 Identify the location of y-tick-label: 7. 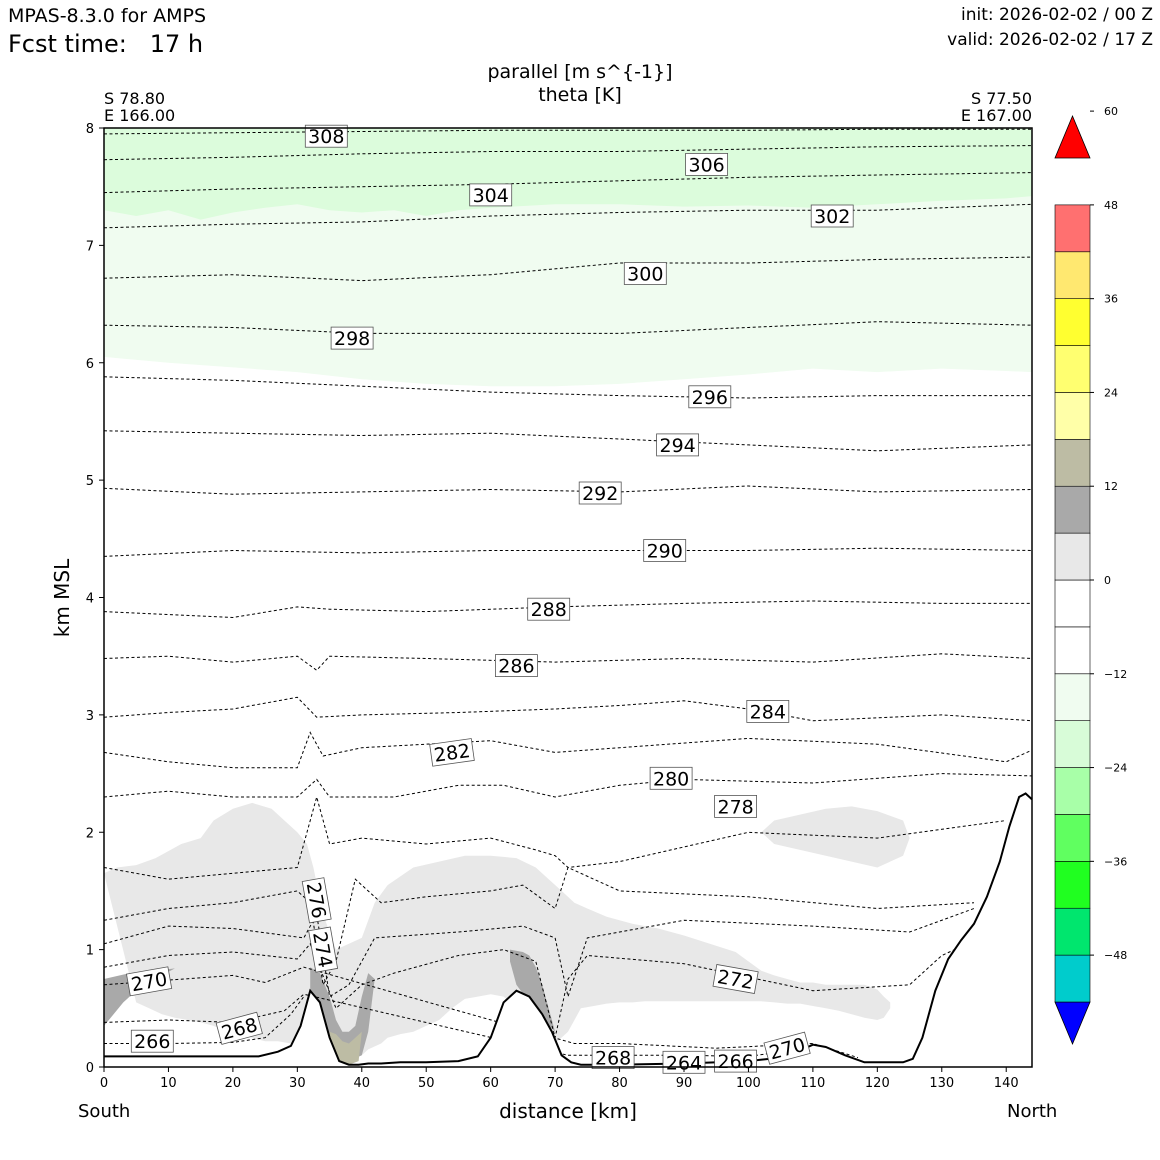
(90, 246).